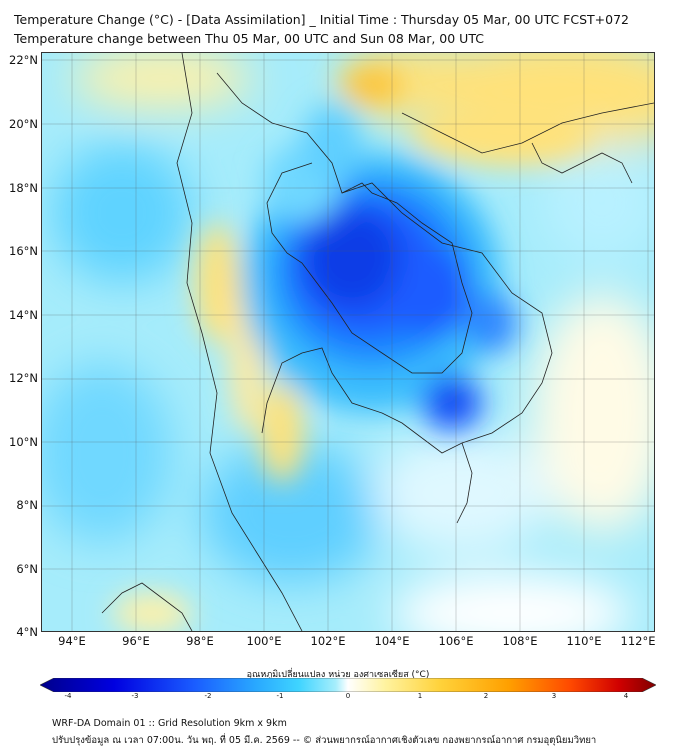 The width and height of the screenshot is (676, 756). What do you see at coordinates (27, 505) in the screenshot?
I see `lat-label-8n: 8°N` at bounding box center [27, 505].